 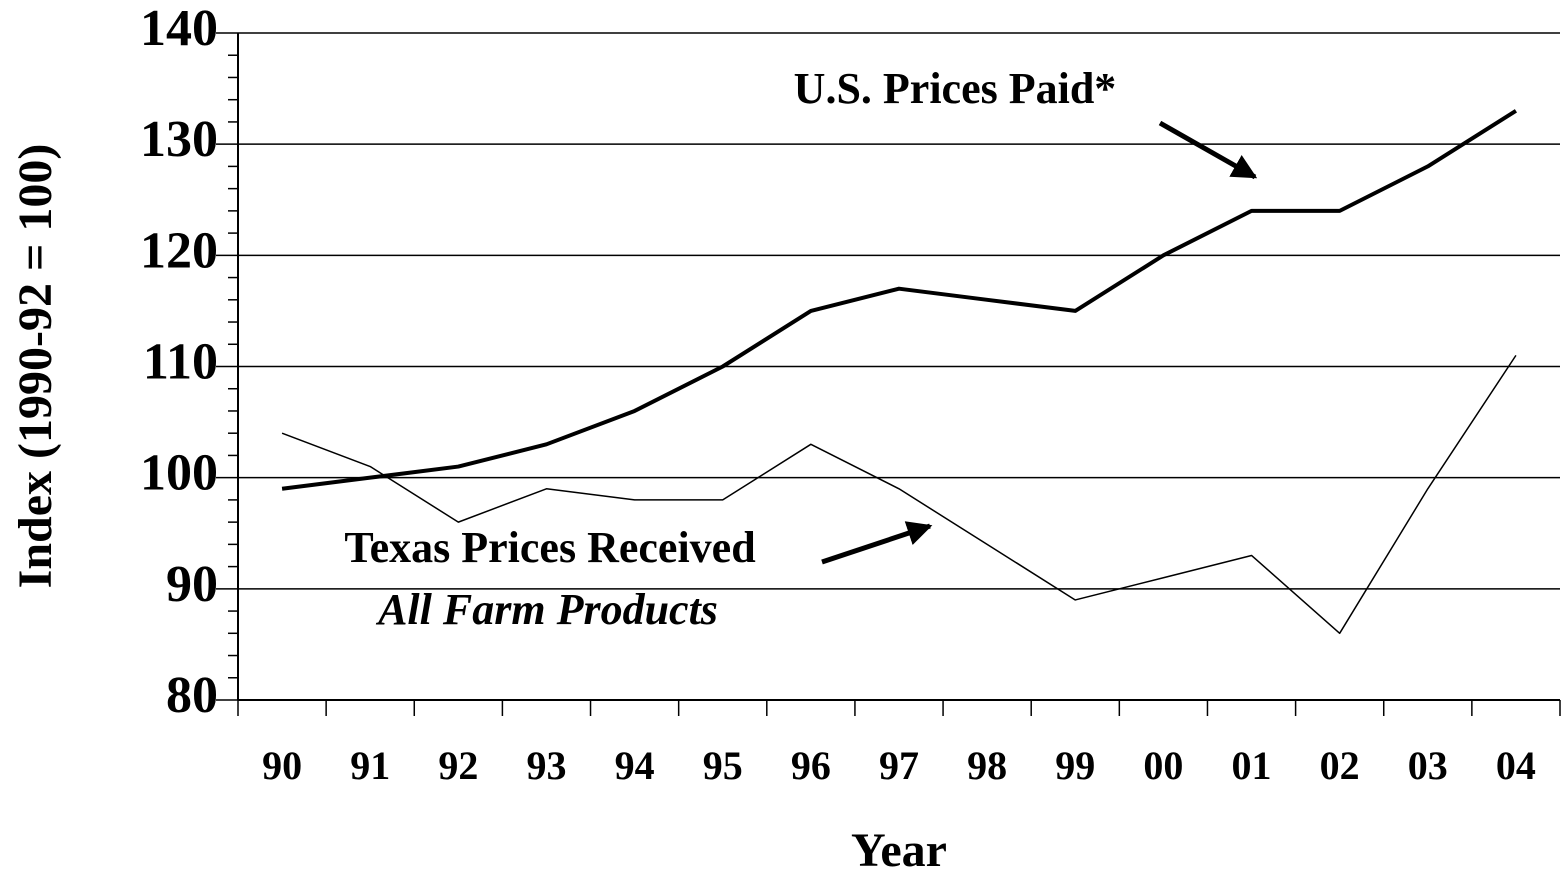 I want to click on y-tick-label: 140, so click(x=179, y=28).